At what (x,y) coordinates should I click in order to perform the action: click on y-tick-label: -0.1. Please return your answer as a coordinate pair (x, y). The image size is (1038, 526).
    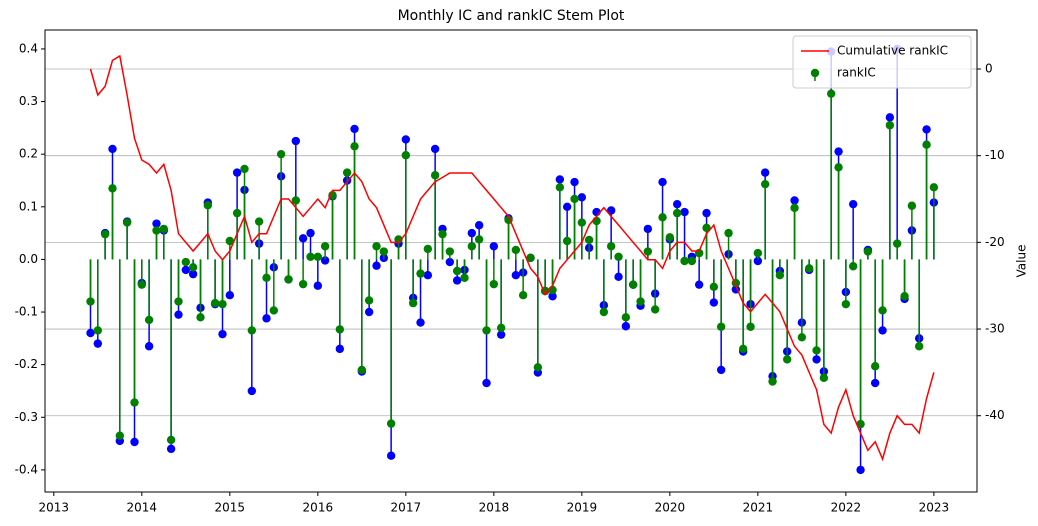
    Looking at the image, I should click on (26, 312).